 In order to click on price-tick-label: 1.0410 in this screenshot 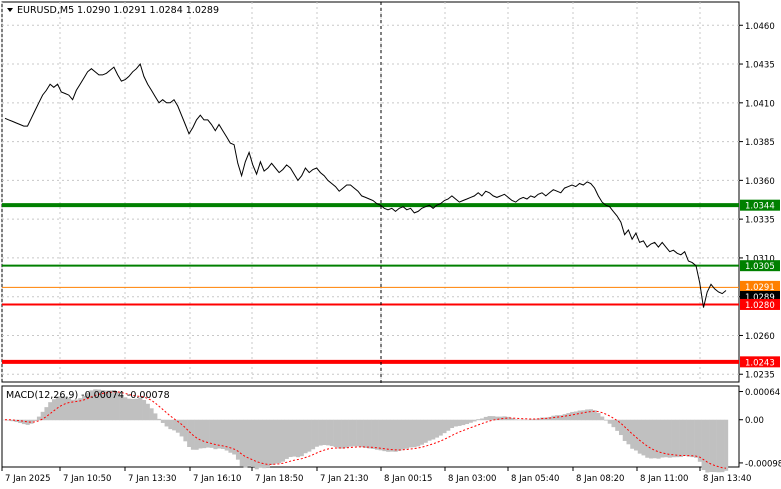, I will do `click(760, 104)`.